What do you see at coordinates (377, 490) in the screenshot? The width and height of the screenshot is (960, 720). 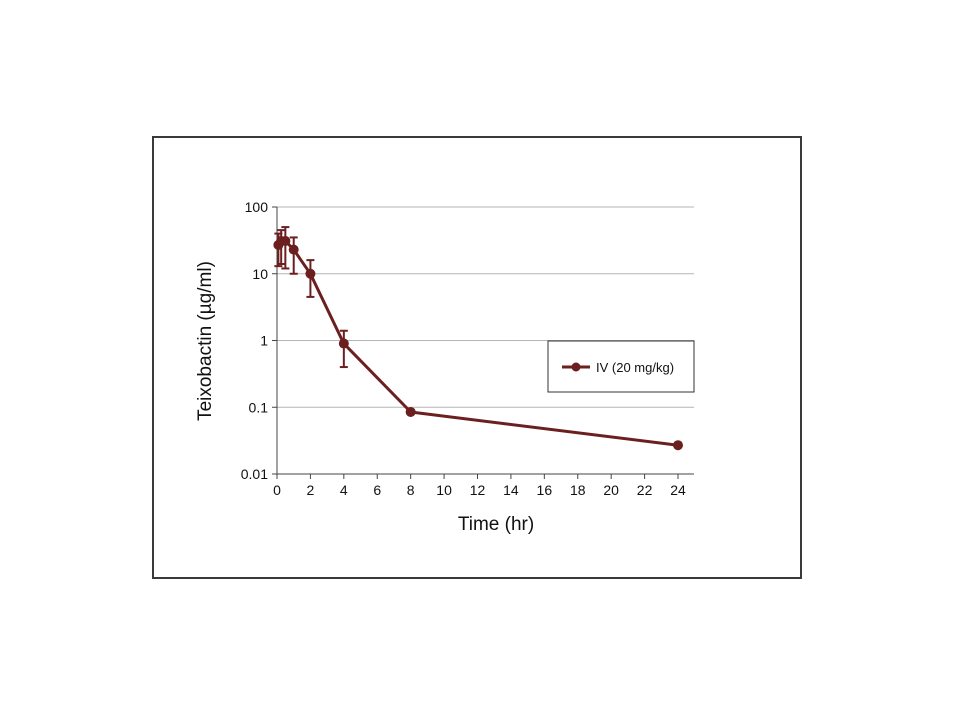 I see `x-tick-label: 6` at bounding box center [377, 490].